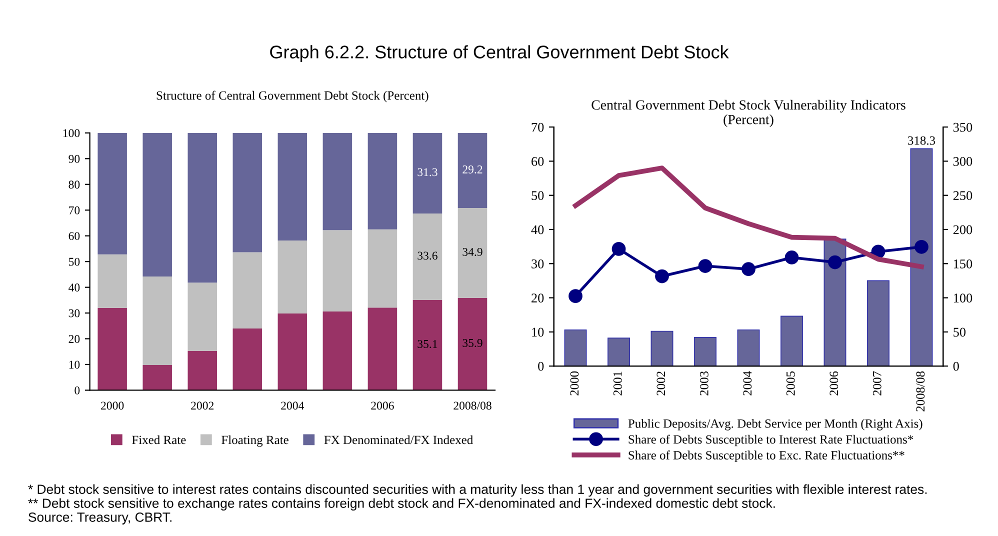 Image resolution: width=998 pixels, height=536 pixels. I want to click on y-tick-label: 100, so click(71, 133).